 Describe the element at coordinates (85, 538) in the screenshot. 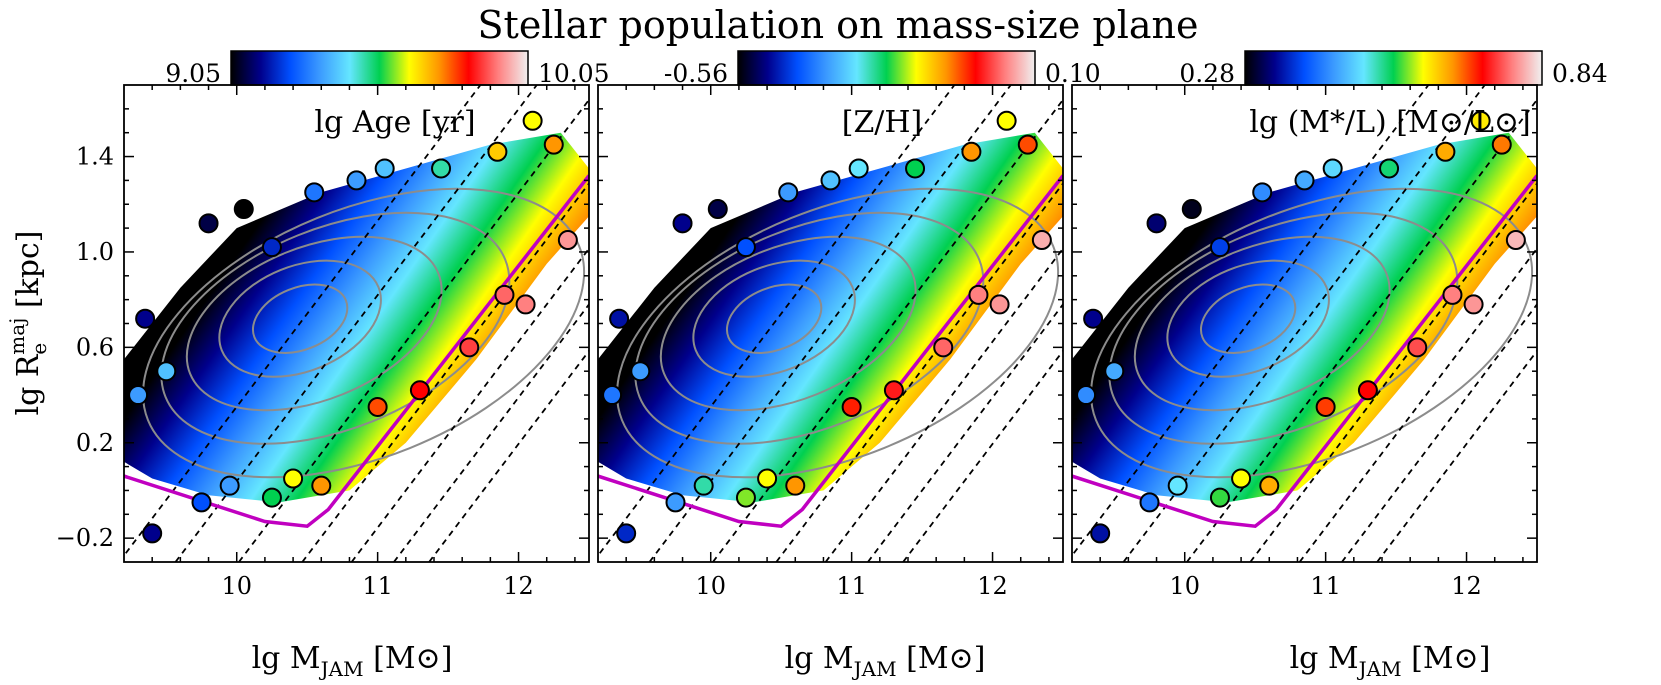

I see `y-tick-label-5: −0.2` at that location.